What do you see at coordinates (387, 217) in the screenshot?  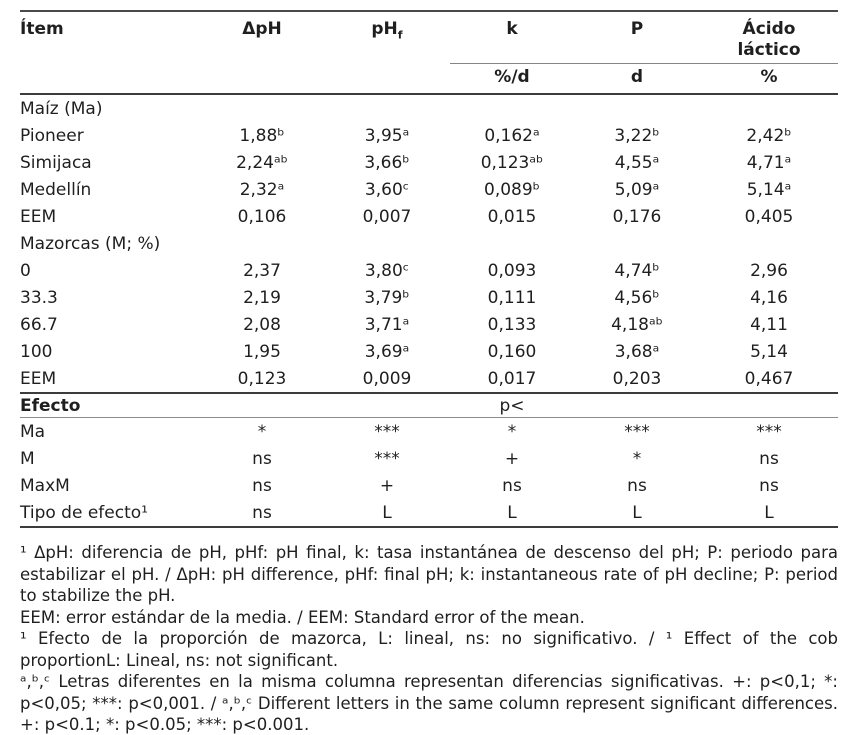 I see `data-cell: 0,007` at bounding box center [387, 217].